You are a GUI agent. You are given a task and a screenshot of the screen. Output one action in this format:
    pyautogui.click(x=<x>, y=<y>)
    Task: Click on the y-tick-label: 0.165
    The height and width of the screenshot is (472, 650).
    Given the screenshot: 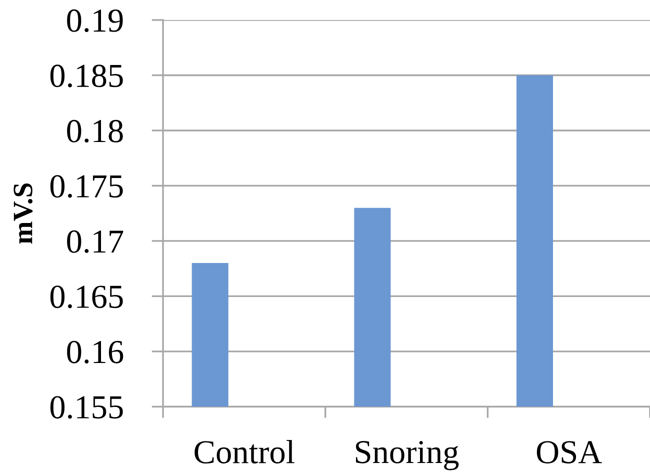 What is the action you would take?
    pyautogui.click(x=86, y=297)
    